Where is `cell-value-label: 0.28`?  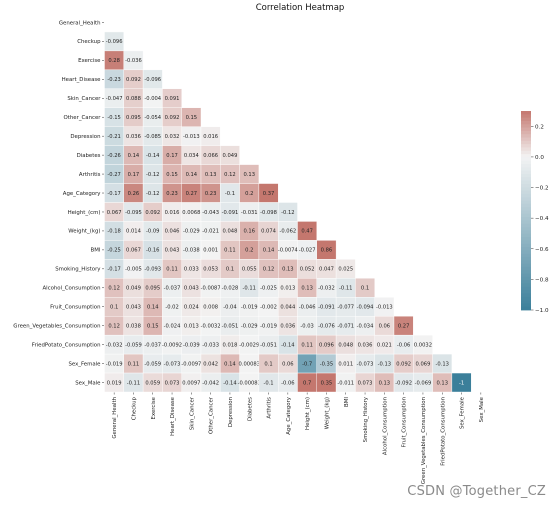
cell-value-label: 0.28 is located at coordinates (114, 61).